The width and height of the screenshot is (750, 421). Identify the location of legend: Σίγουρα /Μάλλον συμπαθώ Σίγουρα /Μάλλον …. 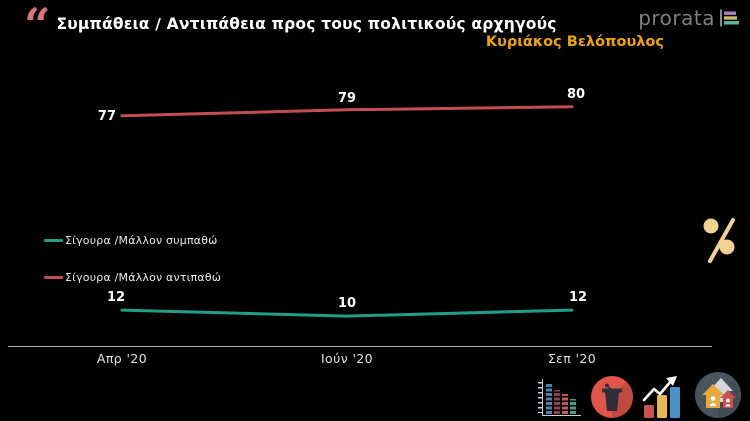
(132, 270).